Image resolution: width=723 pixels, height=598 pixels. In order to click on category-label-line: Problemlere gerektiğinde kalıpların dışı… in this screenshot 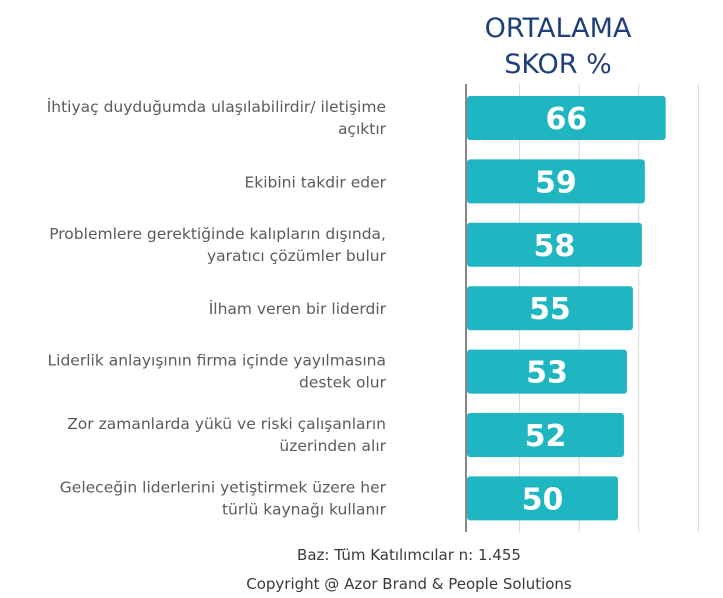, I will do `click(217, 234)`.